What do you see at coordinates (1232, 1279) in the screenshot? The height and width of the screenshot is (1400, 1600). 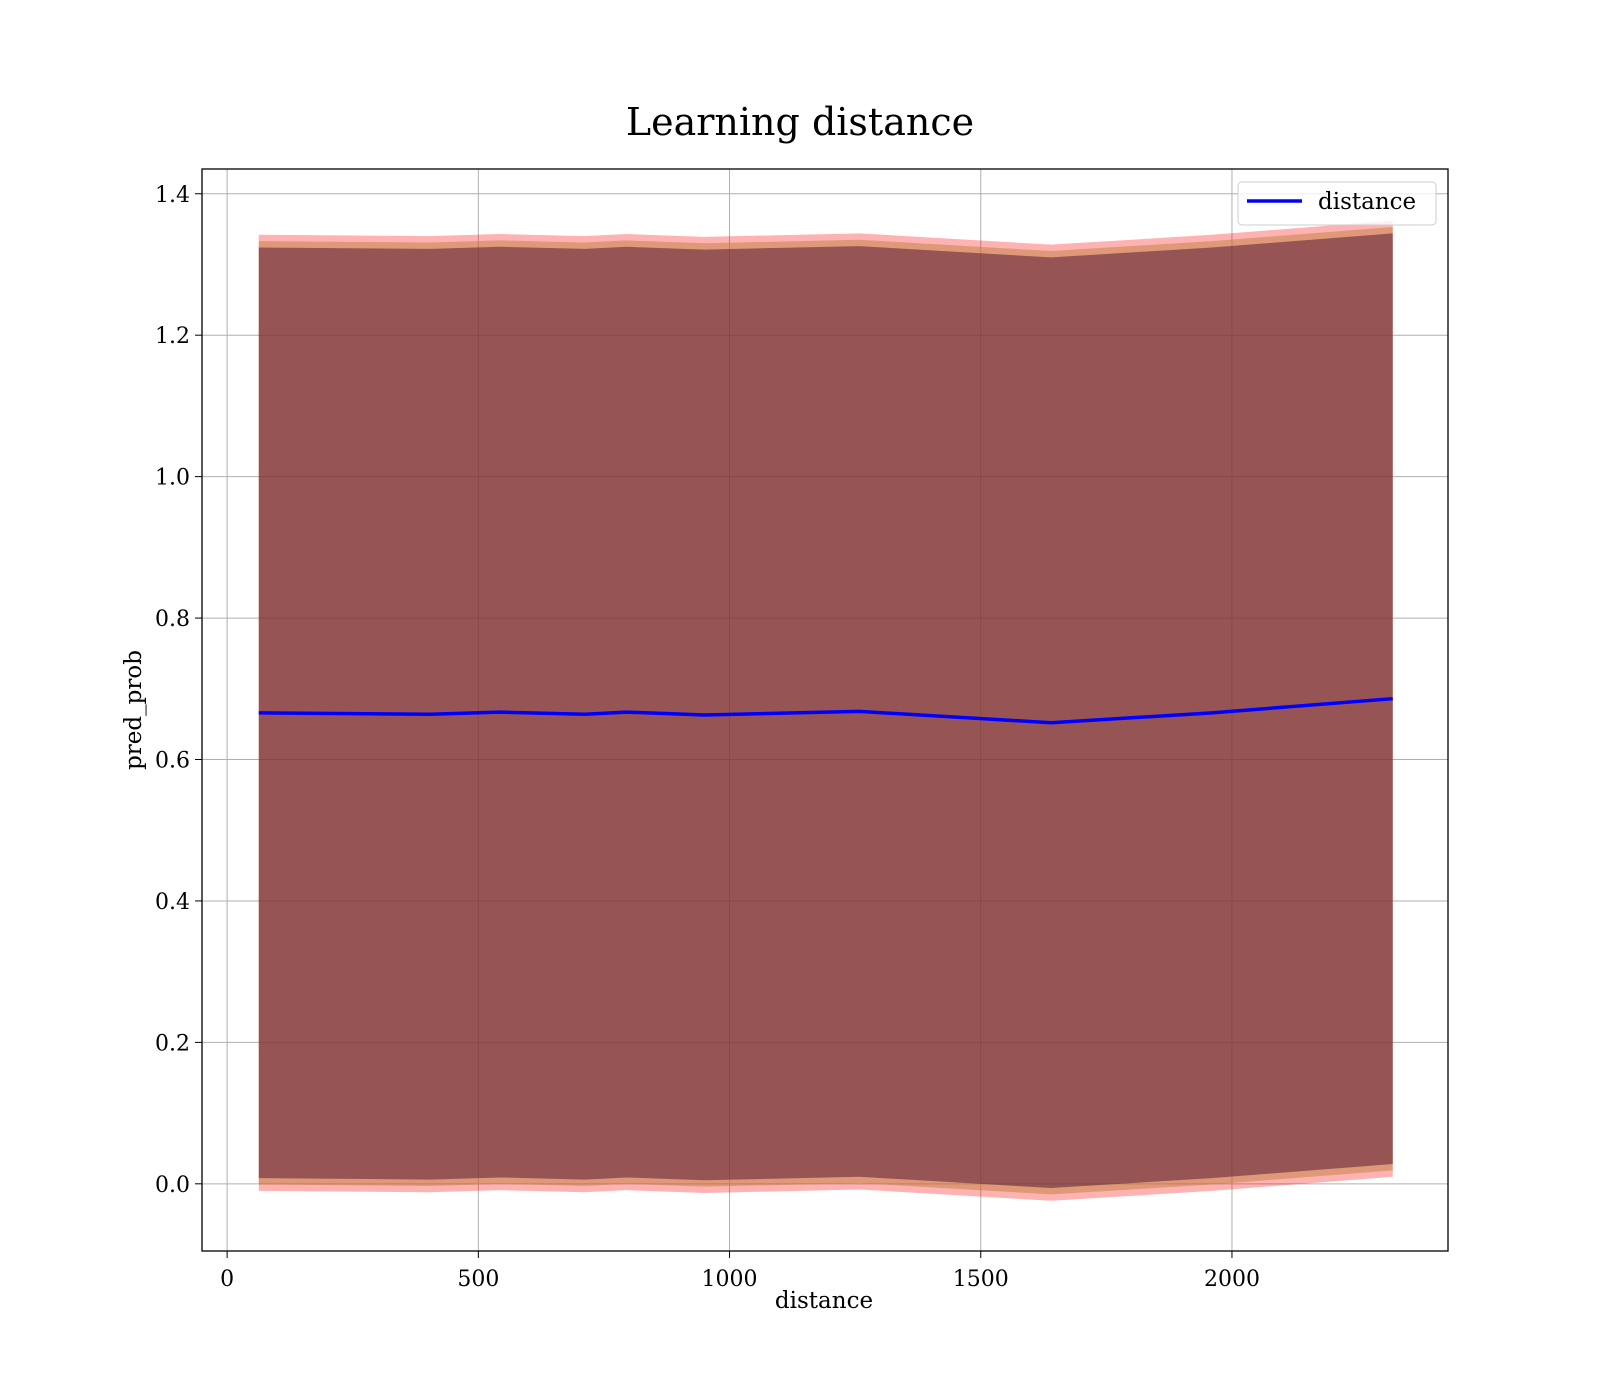 I see `x-tick-label: 2000` at bounding box center [1232, 1279].